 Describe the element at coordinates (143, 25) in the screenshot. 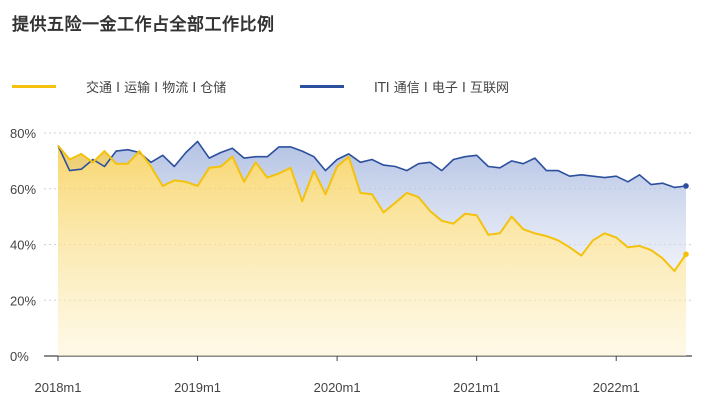

I see `chart-title: 提供五险一金工作占全部工作比例` at that location.